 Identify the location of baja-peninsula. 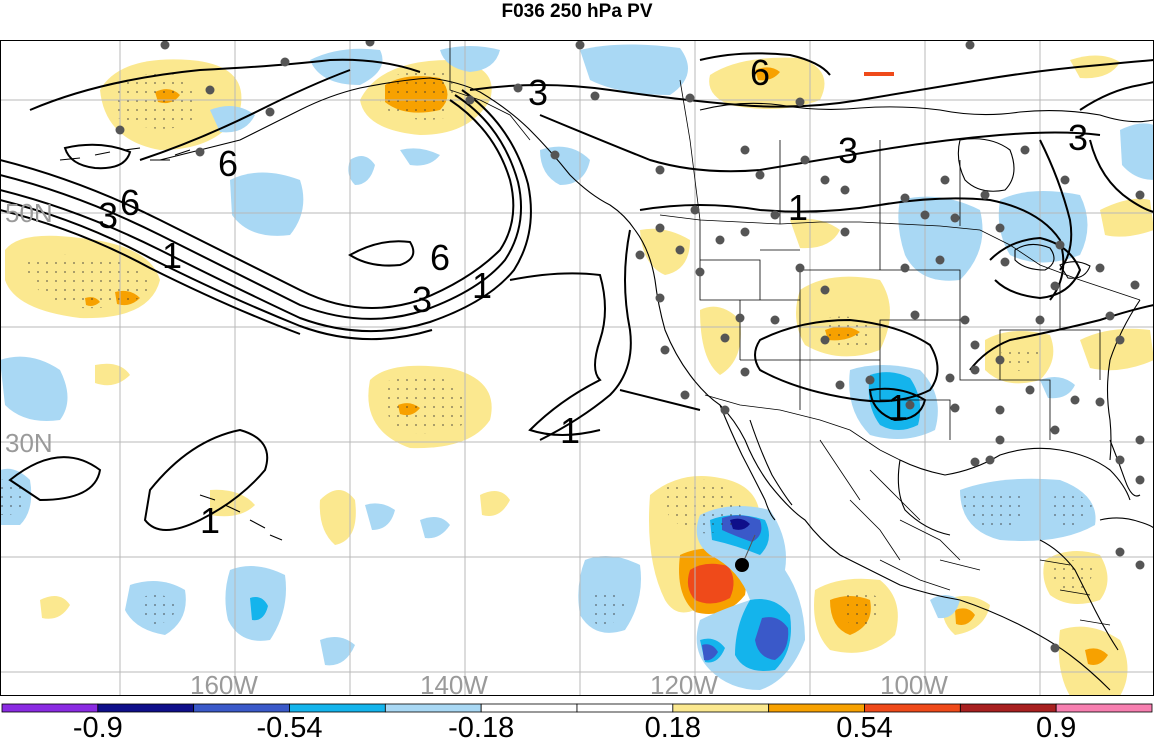
(756, 462).